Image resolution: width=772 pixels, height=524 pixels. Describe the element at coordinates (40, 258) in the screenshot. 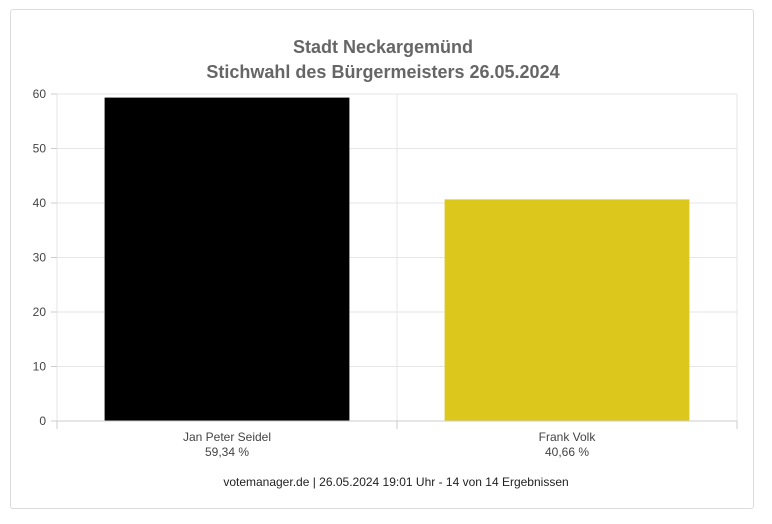

I see `y-tick-label: 30` at that location.